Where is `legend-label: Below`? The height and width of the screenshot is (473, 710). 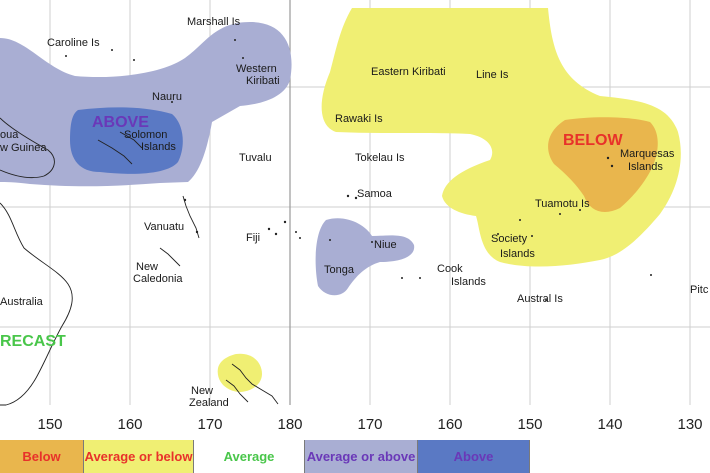
legend-label: Below is located at coordinates (41, 456).